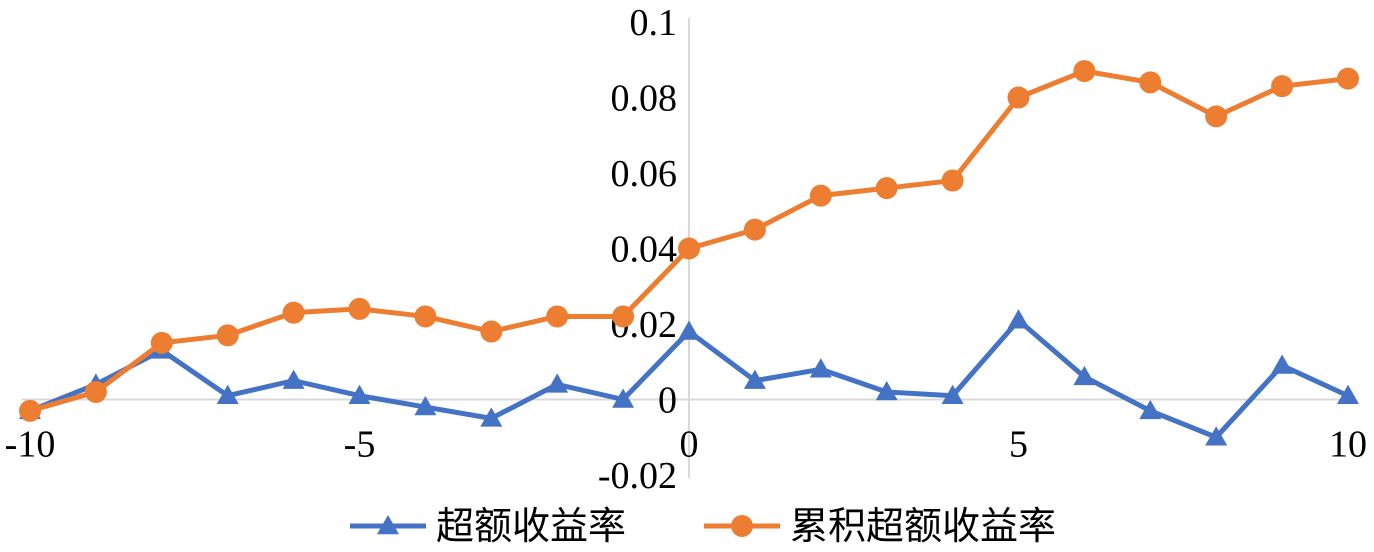  Describe the element at coordinates (644, 250) in the screenshot. I see `y-tick-label: 0.04` at that location.